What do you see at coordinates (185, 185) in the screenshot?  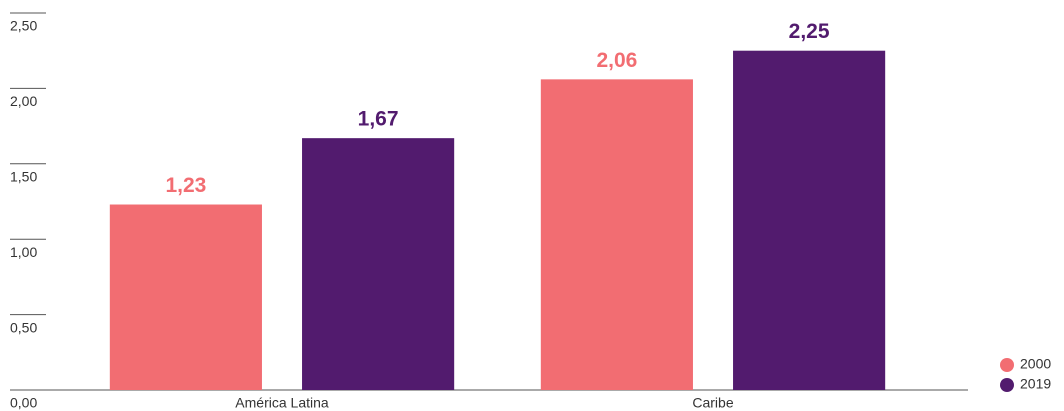 I see `value-label: 1,23` at bounding box center [185, 185].